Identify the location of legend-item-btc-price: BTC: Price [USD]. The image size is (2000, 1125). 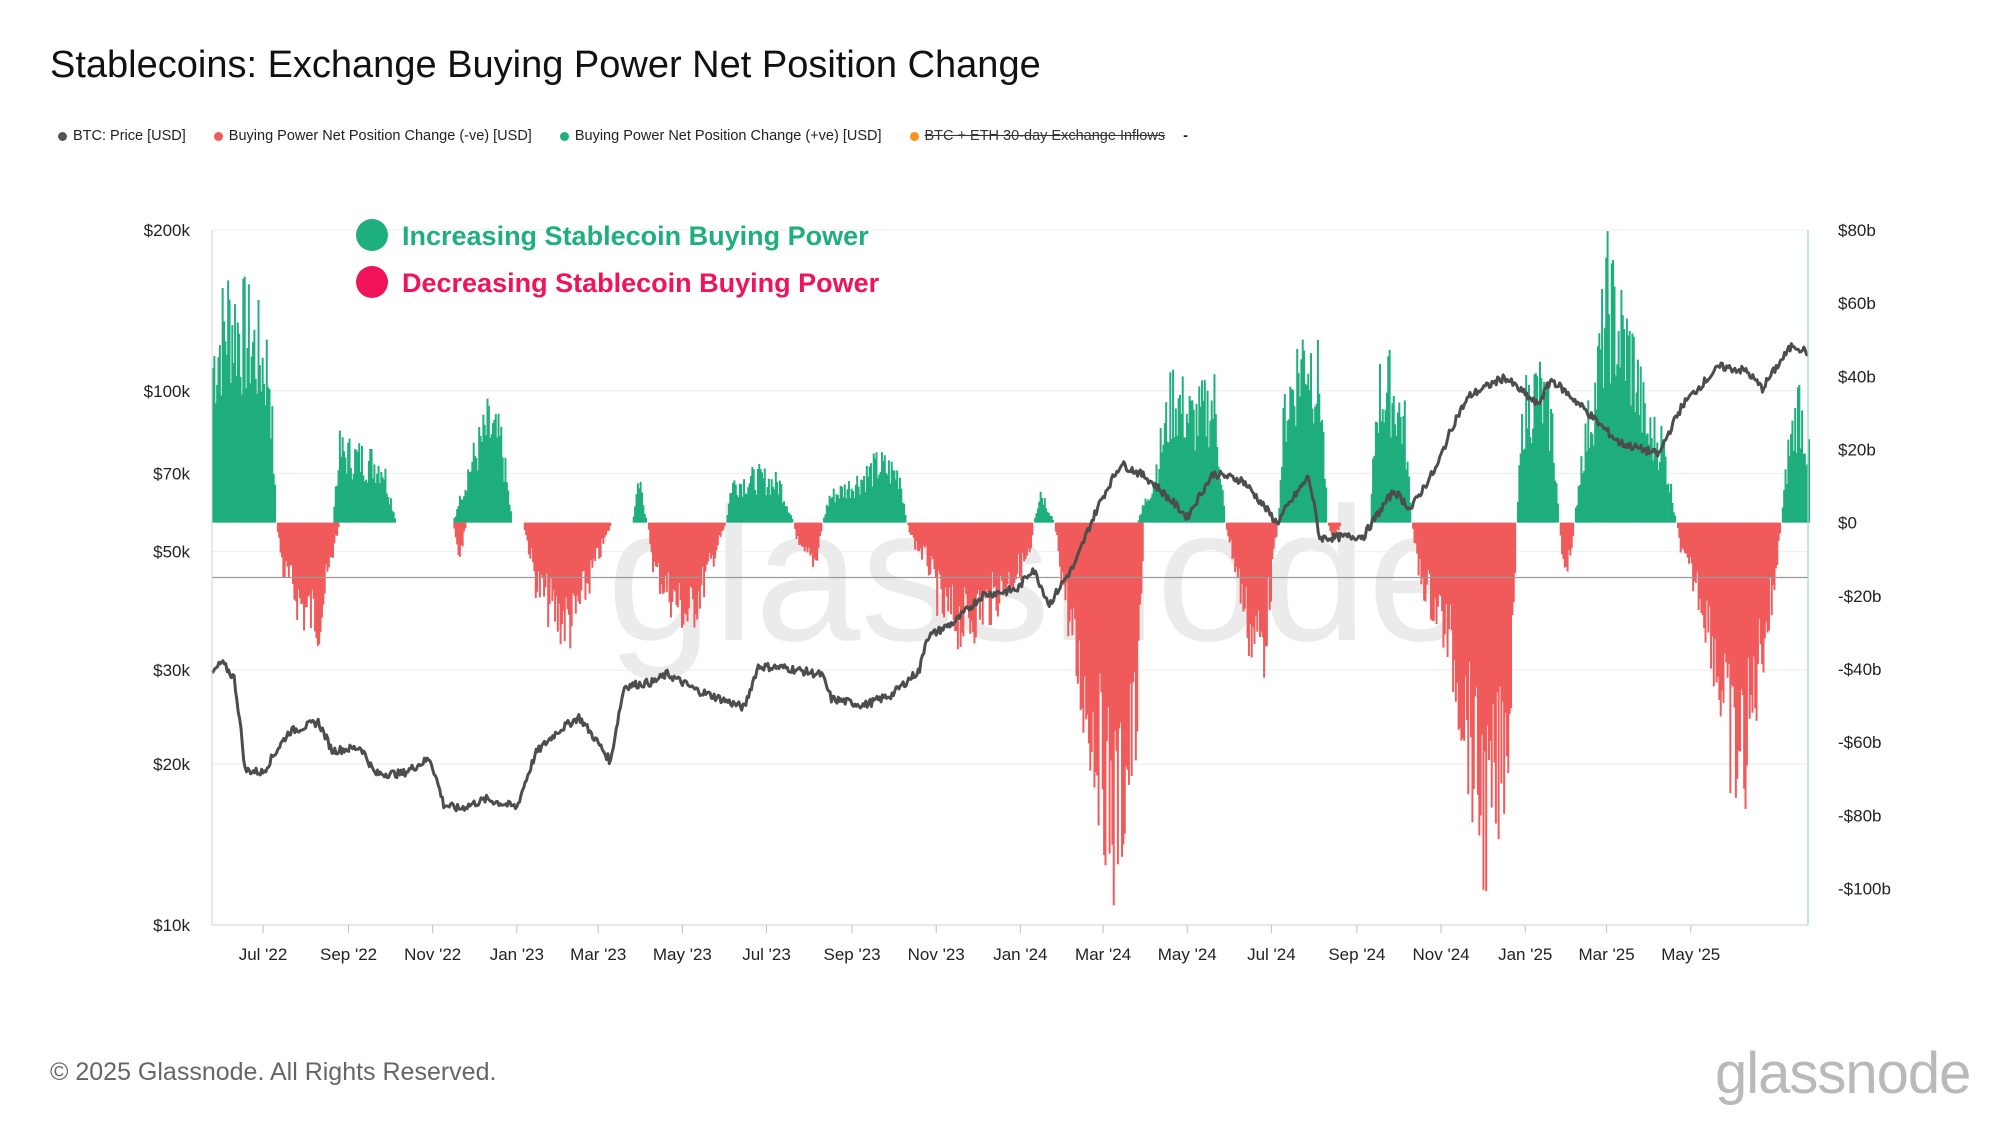
(122, 136).